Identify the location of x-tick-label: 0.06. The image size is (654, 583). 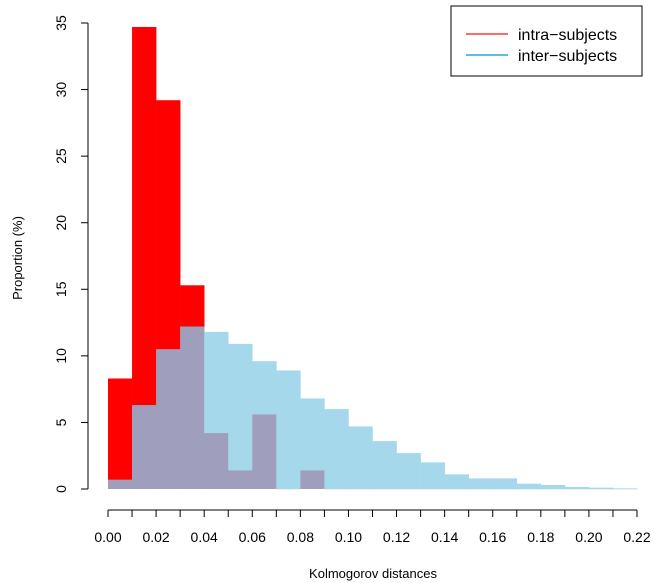
(252, 537).